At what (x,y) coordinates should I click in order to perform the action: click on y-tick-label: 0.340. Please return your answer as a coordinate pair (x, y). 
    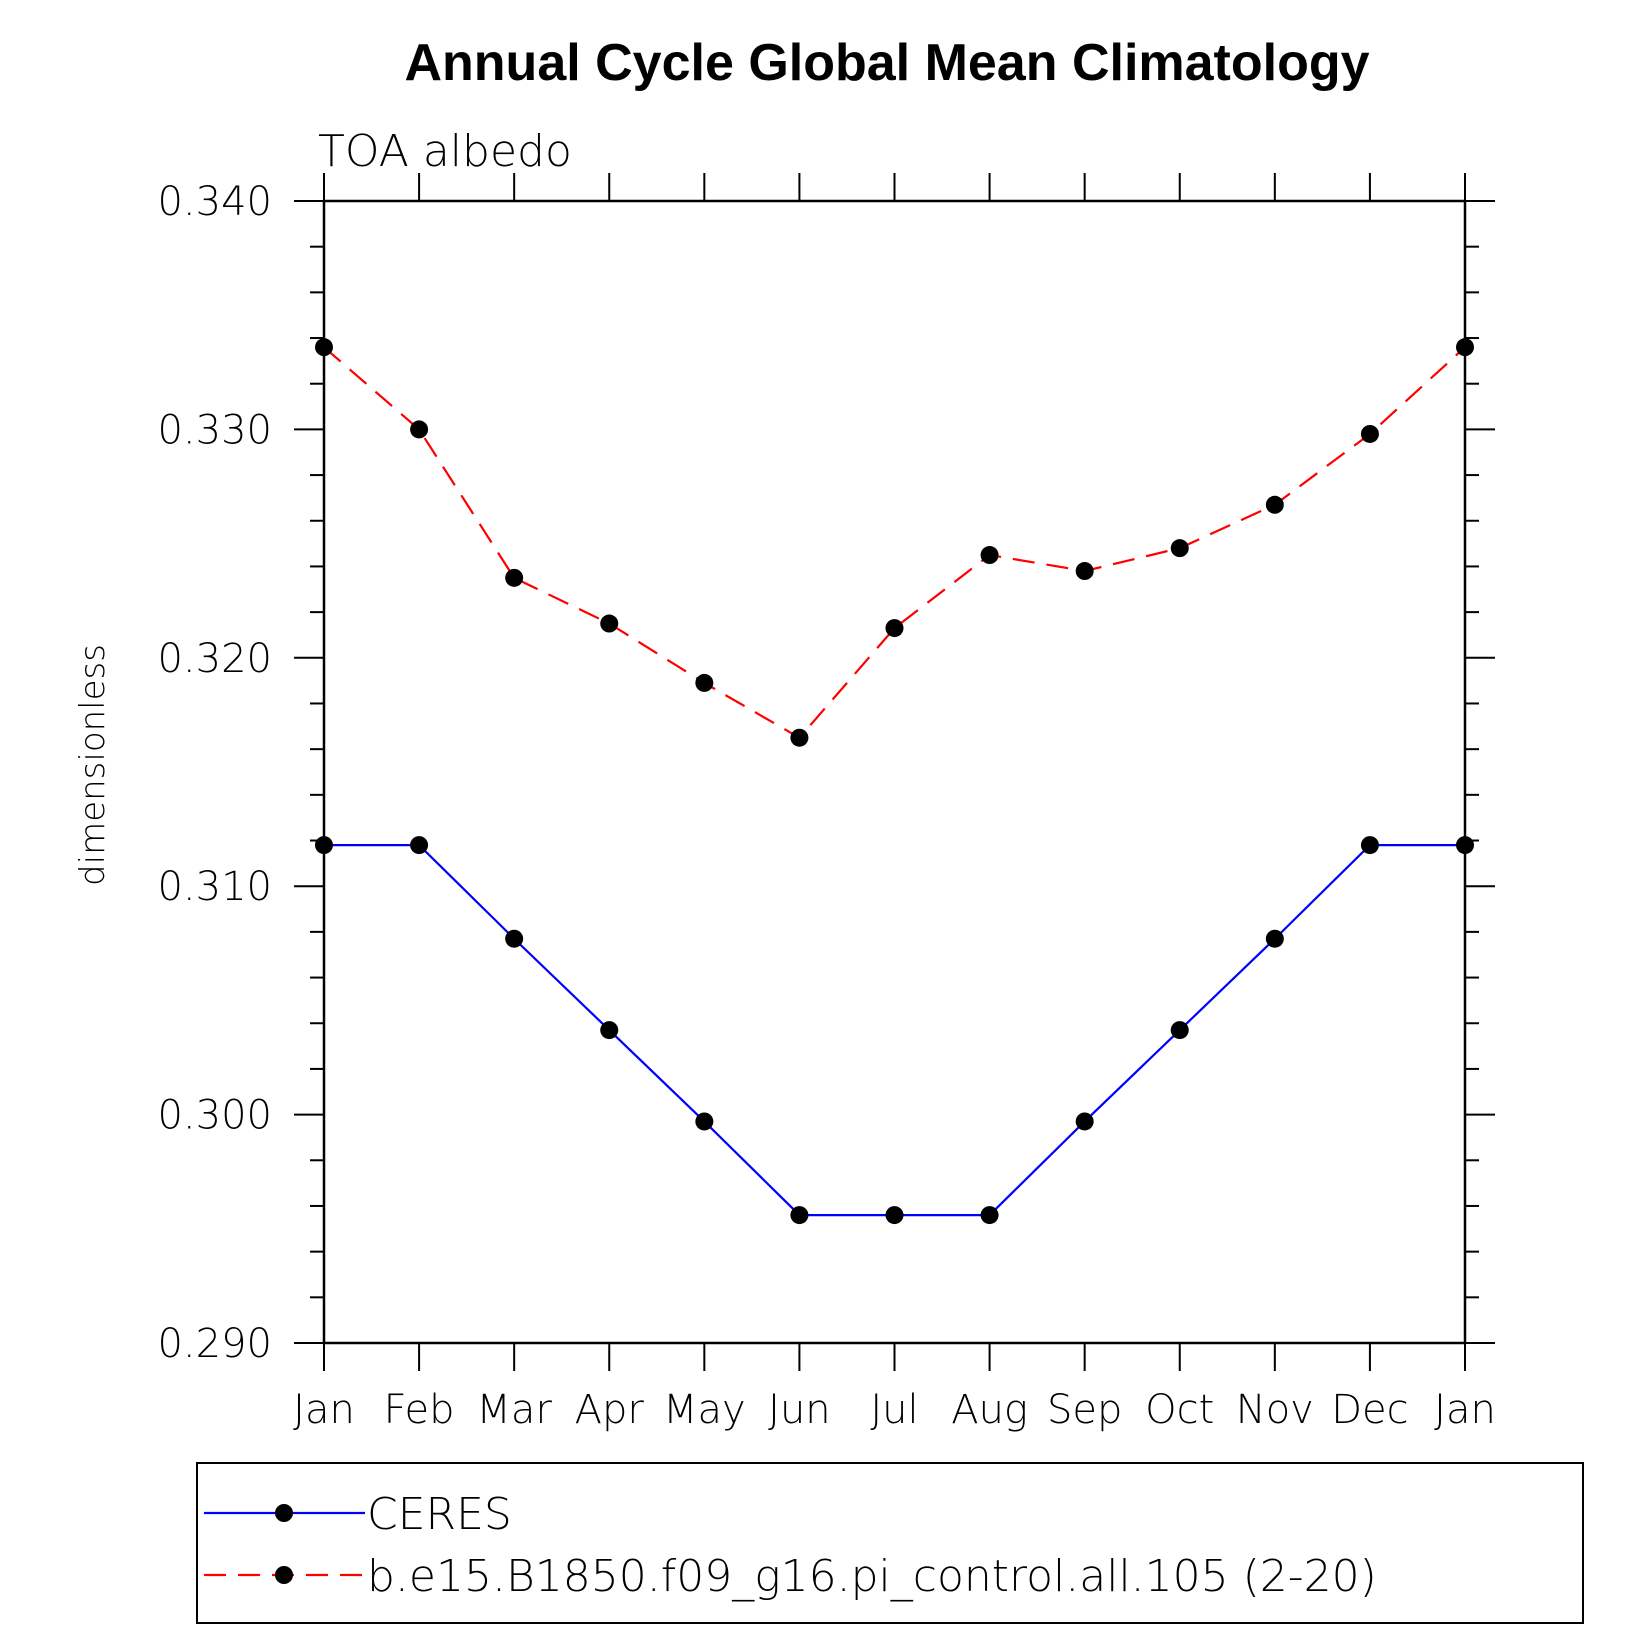
    Looking at the image, I should click on (214, 202).